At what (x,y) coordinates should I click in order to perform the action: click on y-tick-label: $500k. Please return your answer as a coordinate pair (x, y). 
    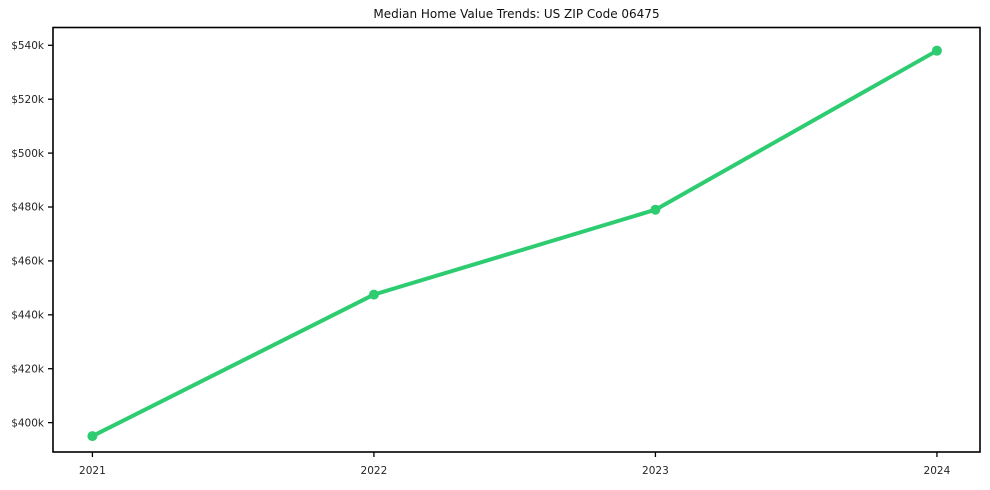
    Looking at the image, I should click on (28, 154).